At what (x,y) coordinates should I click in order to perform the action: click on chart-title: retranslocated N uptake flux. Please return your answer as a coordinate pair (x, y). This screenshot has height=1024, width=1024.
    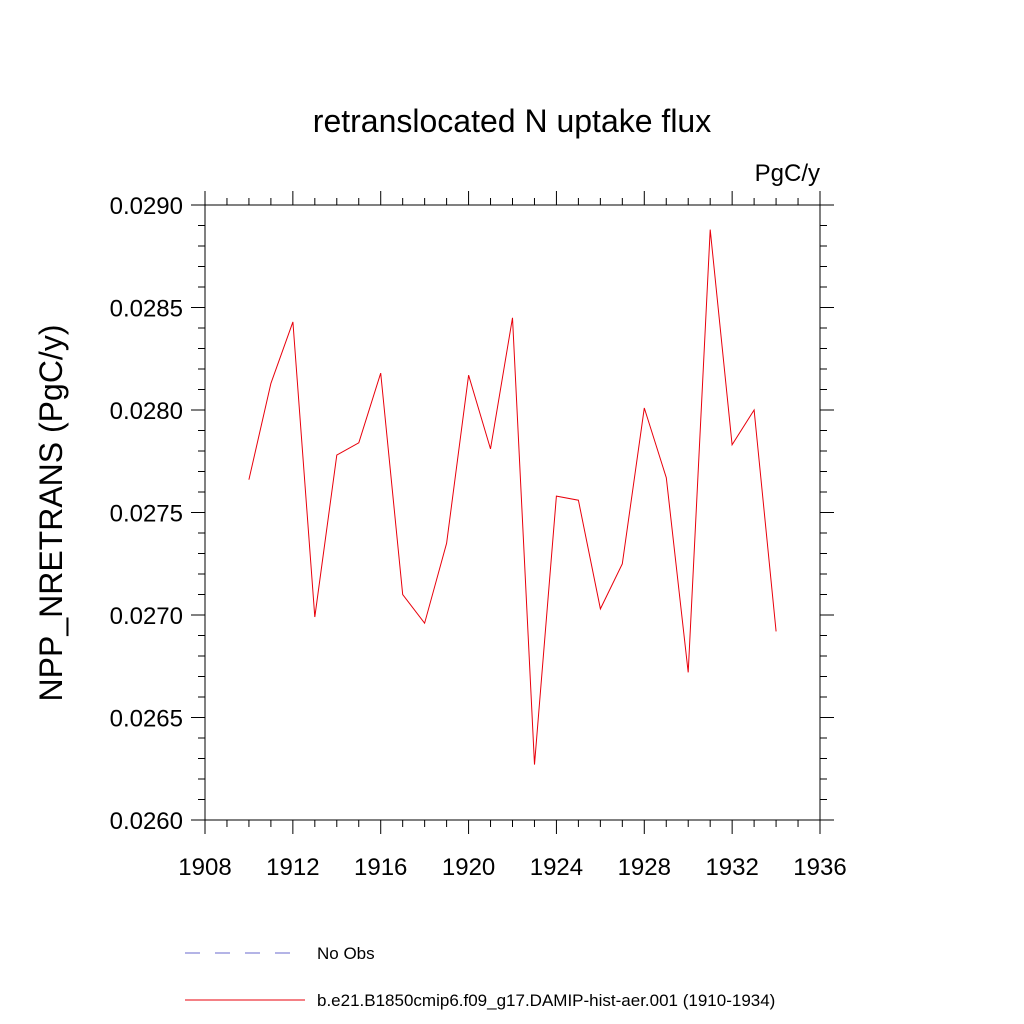
    Looking at the image, I should click on (512, 121).